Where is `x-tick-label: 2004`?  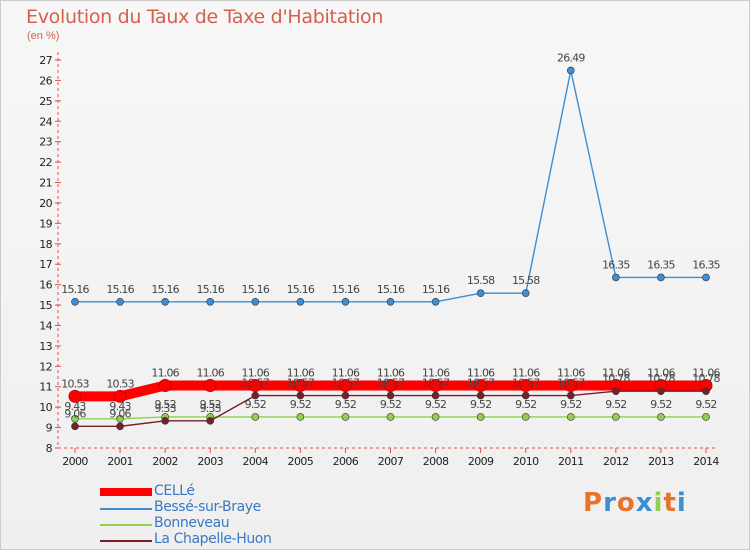
x-tick-label: 2004 is located at coordinates (255, 461).